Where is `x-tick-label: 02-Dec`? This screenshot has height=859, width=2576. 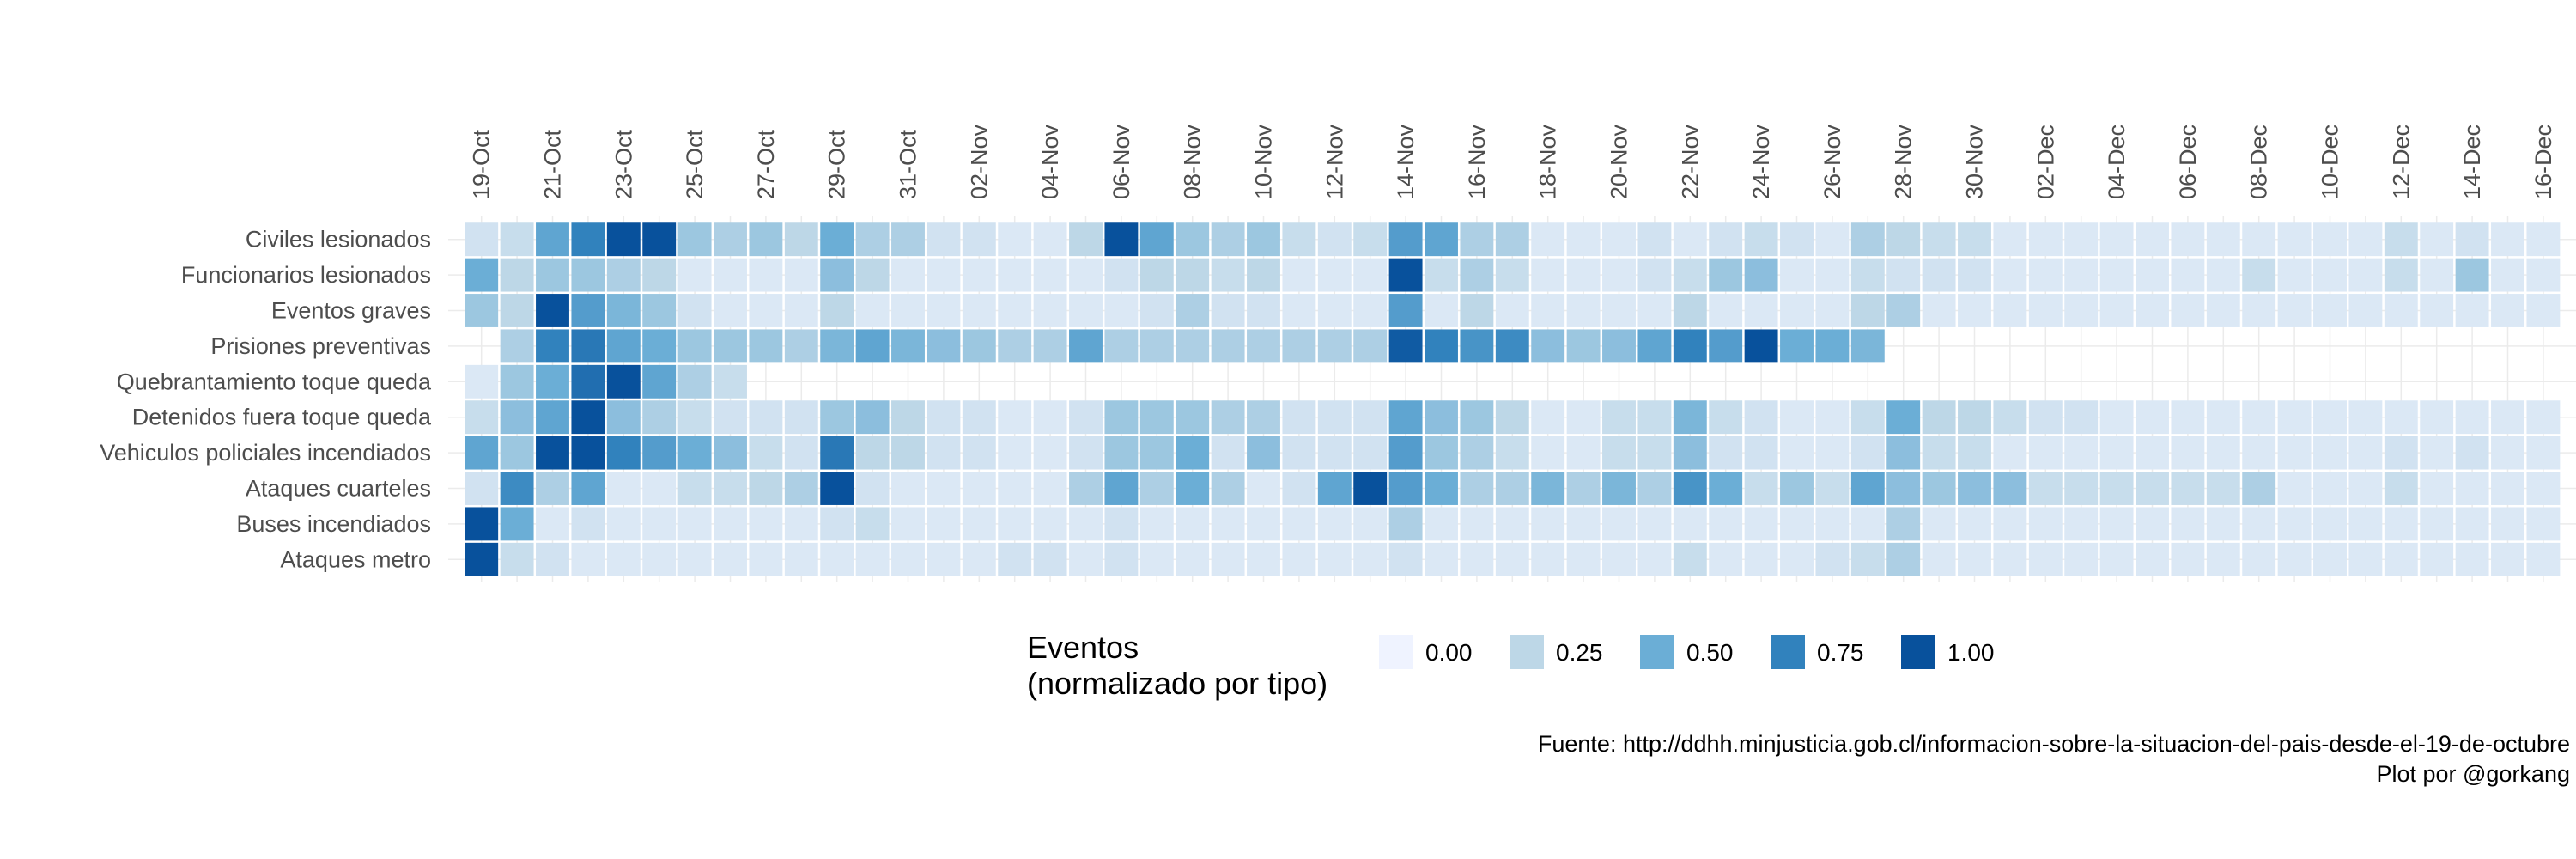
x-tick-label: 02-Dec is located at coordinates (2045, 162).